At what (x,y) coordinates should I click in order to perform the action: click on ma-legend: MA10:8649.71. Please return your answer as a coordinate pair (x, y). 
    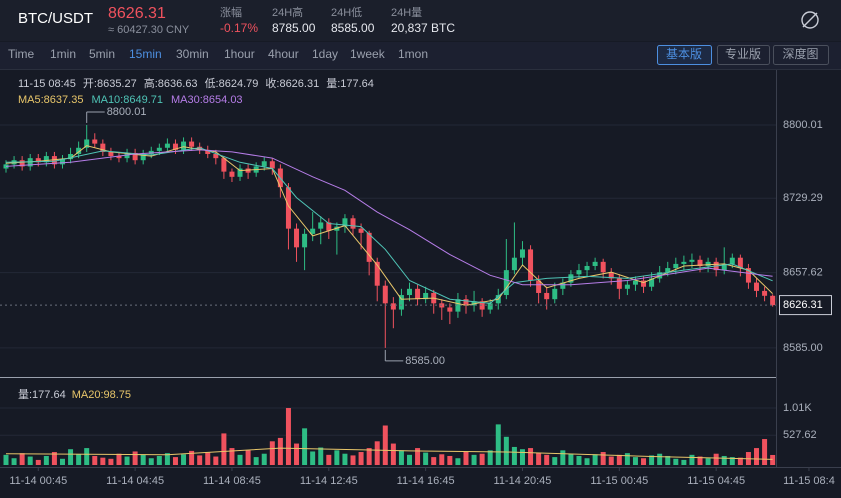
    Looking at the image, I should click on (127, 100).